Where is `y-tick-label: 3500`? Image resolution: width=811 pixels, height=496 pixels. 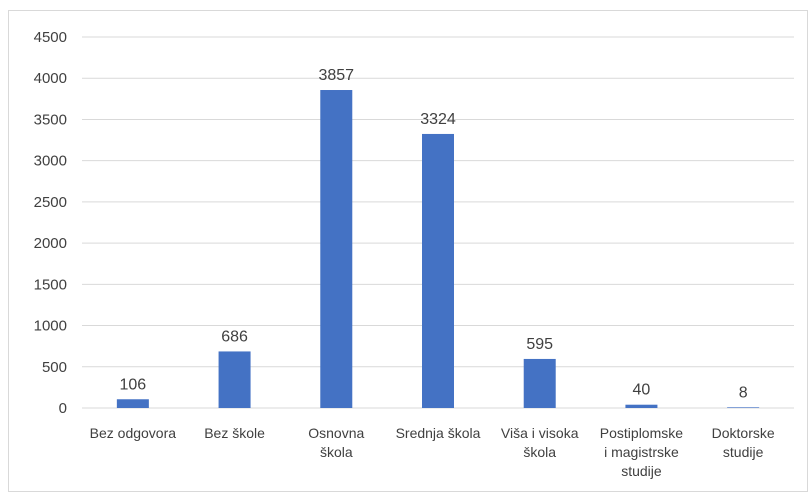
y-tick-label: 3500 is located at coordinates (50, 119).